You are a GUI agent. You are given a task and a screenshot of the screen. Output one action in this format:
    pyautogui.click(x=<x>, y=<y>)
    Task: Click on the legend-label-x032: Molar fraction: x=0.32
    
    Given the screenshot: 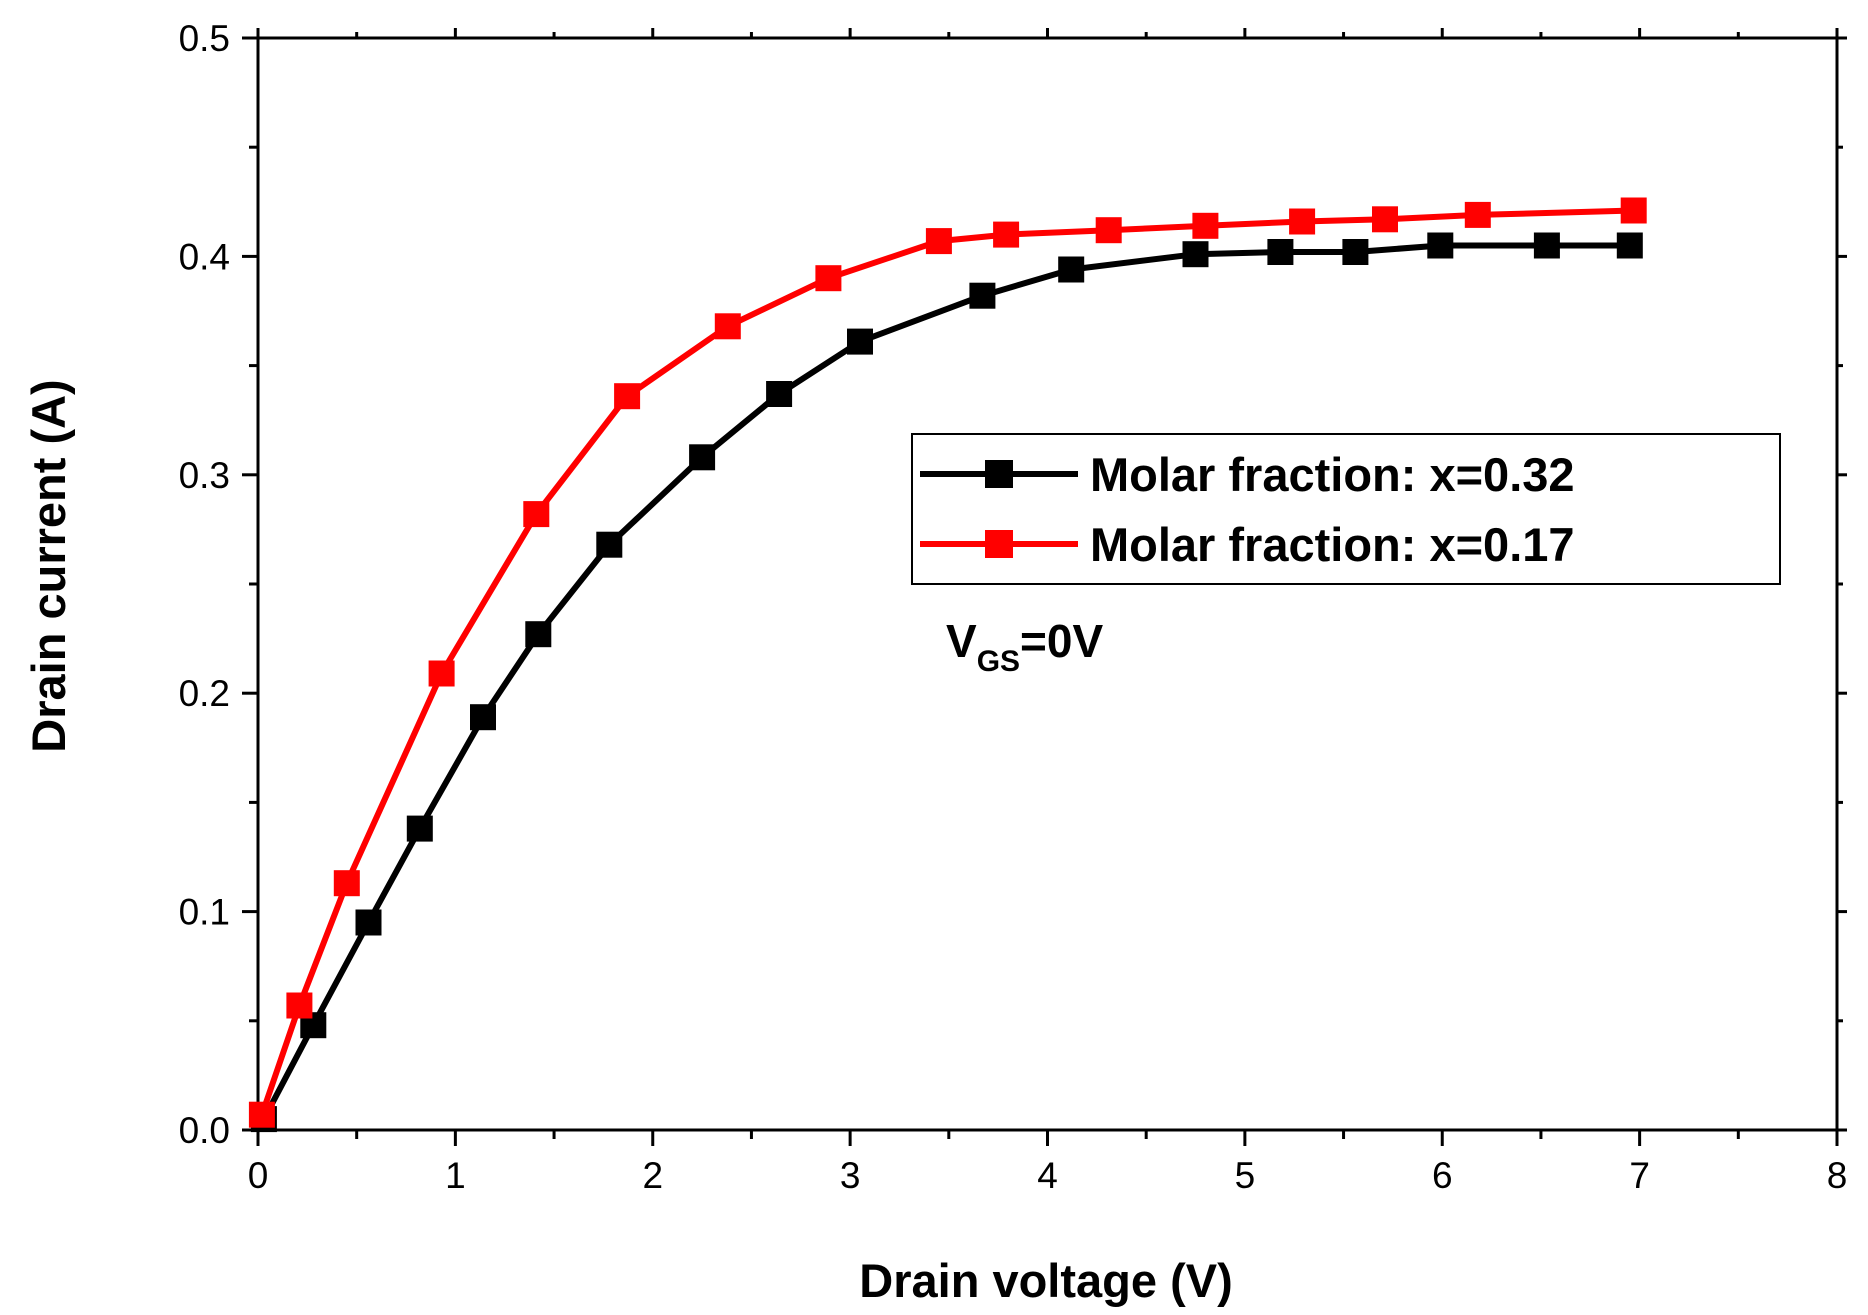 What is the action you would take?
    pyautogui.click(x=1332, y=474)
    